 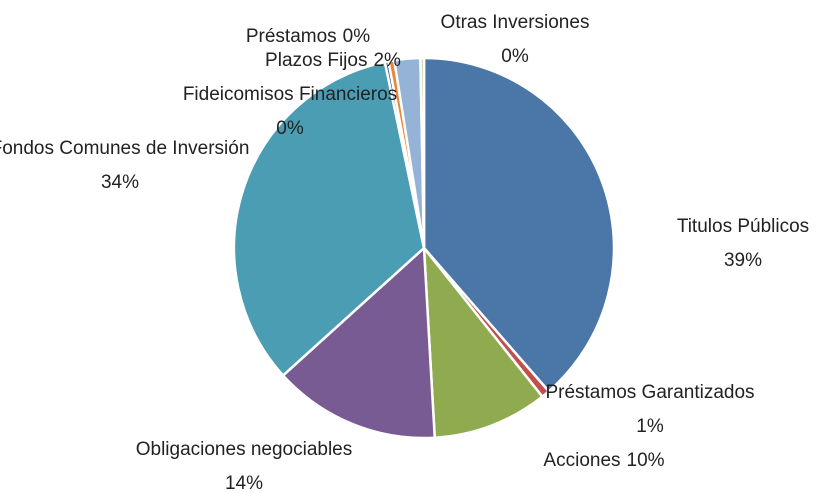 What do you see at coordinates (515, 22) in the screenshot?
I see `slice-name: Otras Inversiones` at bounding box center [515, 22].